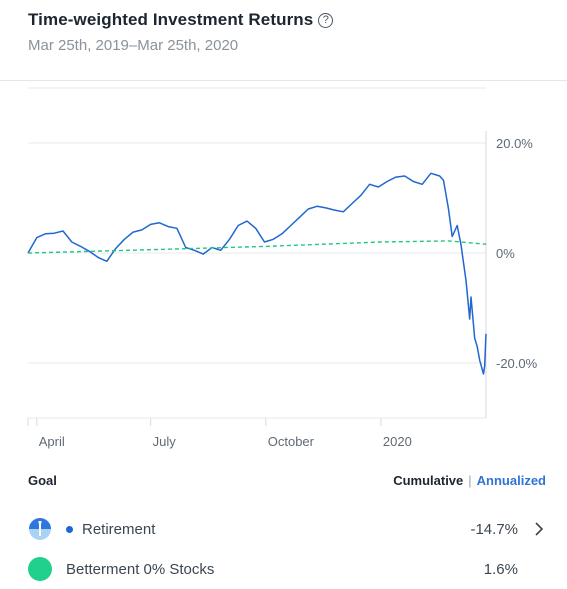  What do you see at coordinates (539, 529) in the screenshot?
I see `chevron-right-icon` at bounding box center [539, 529].